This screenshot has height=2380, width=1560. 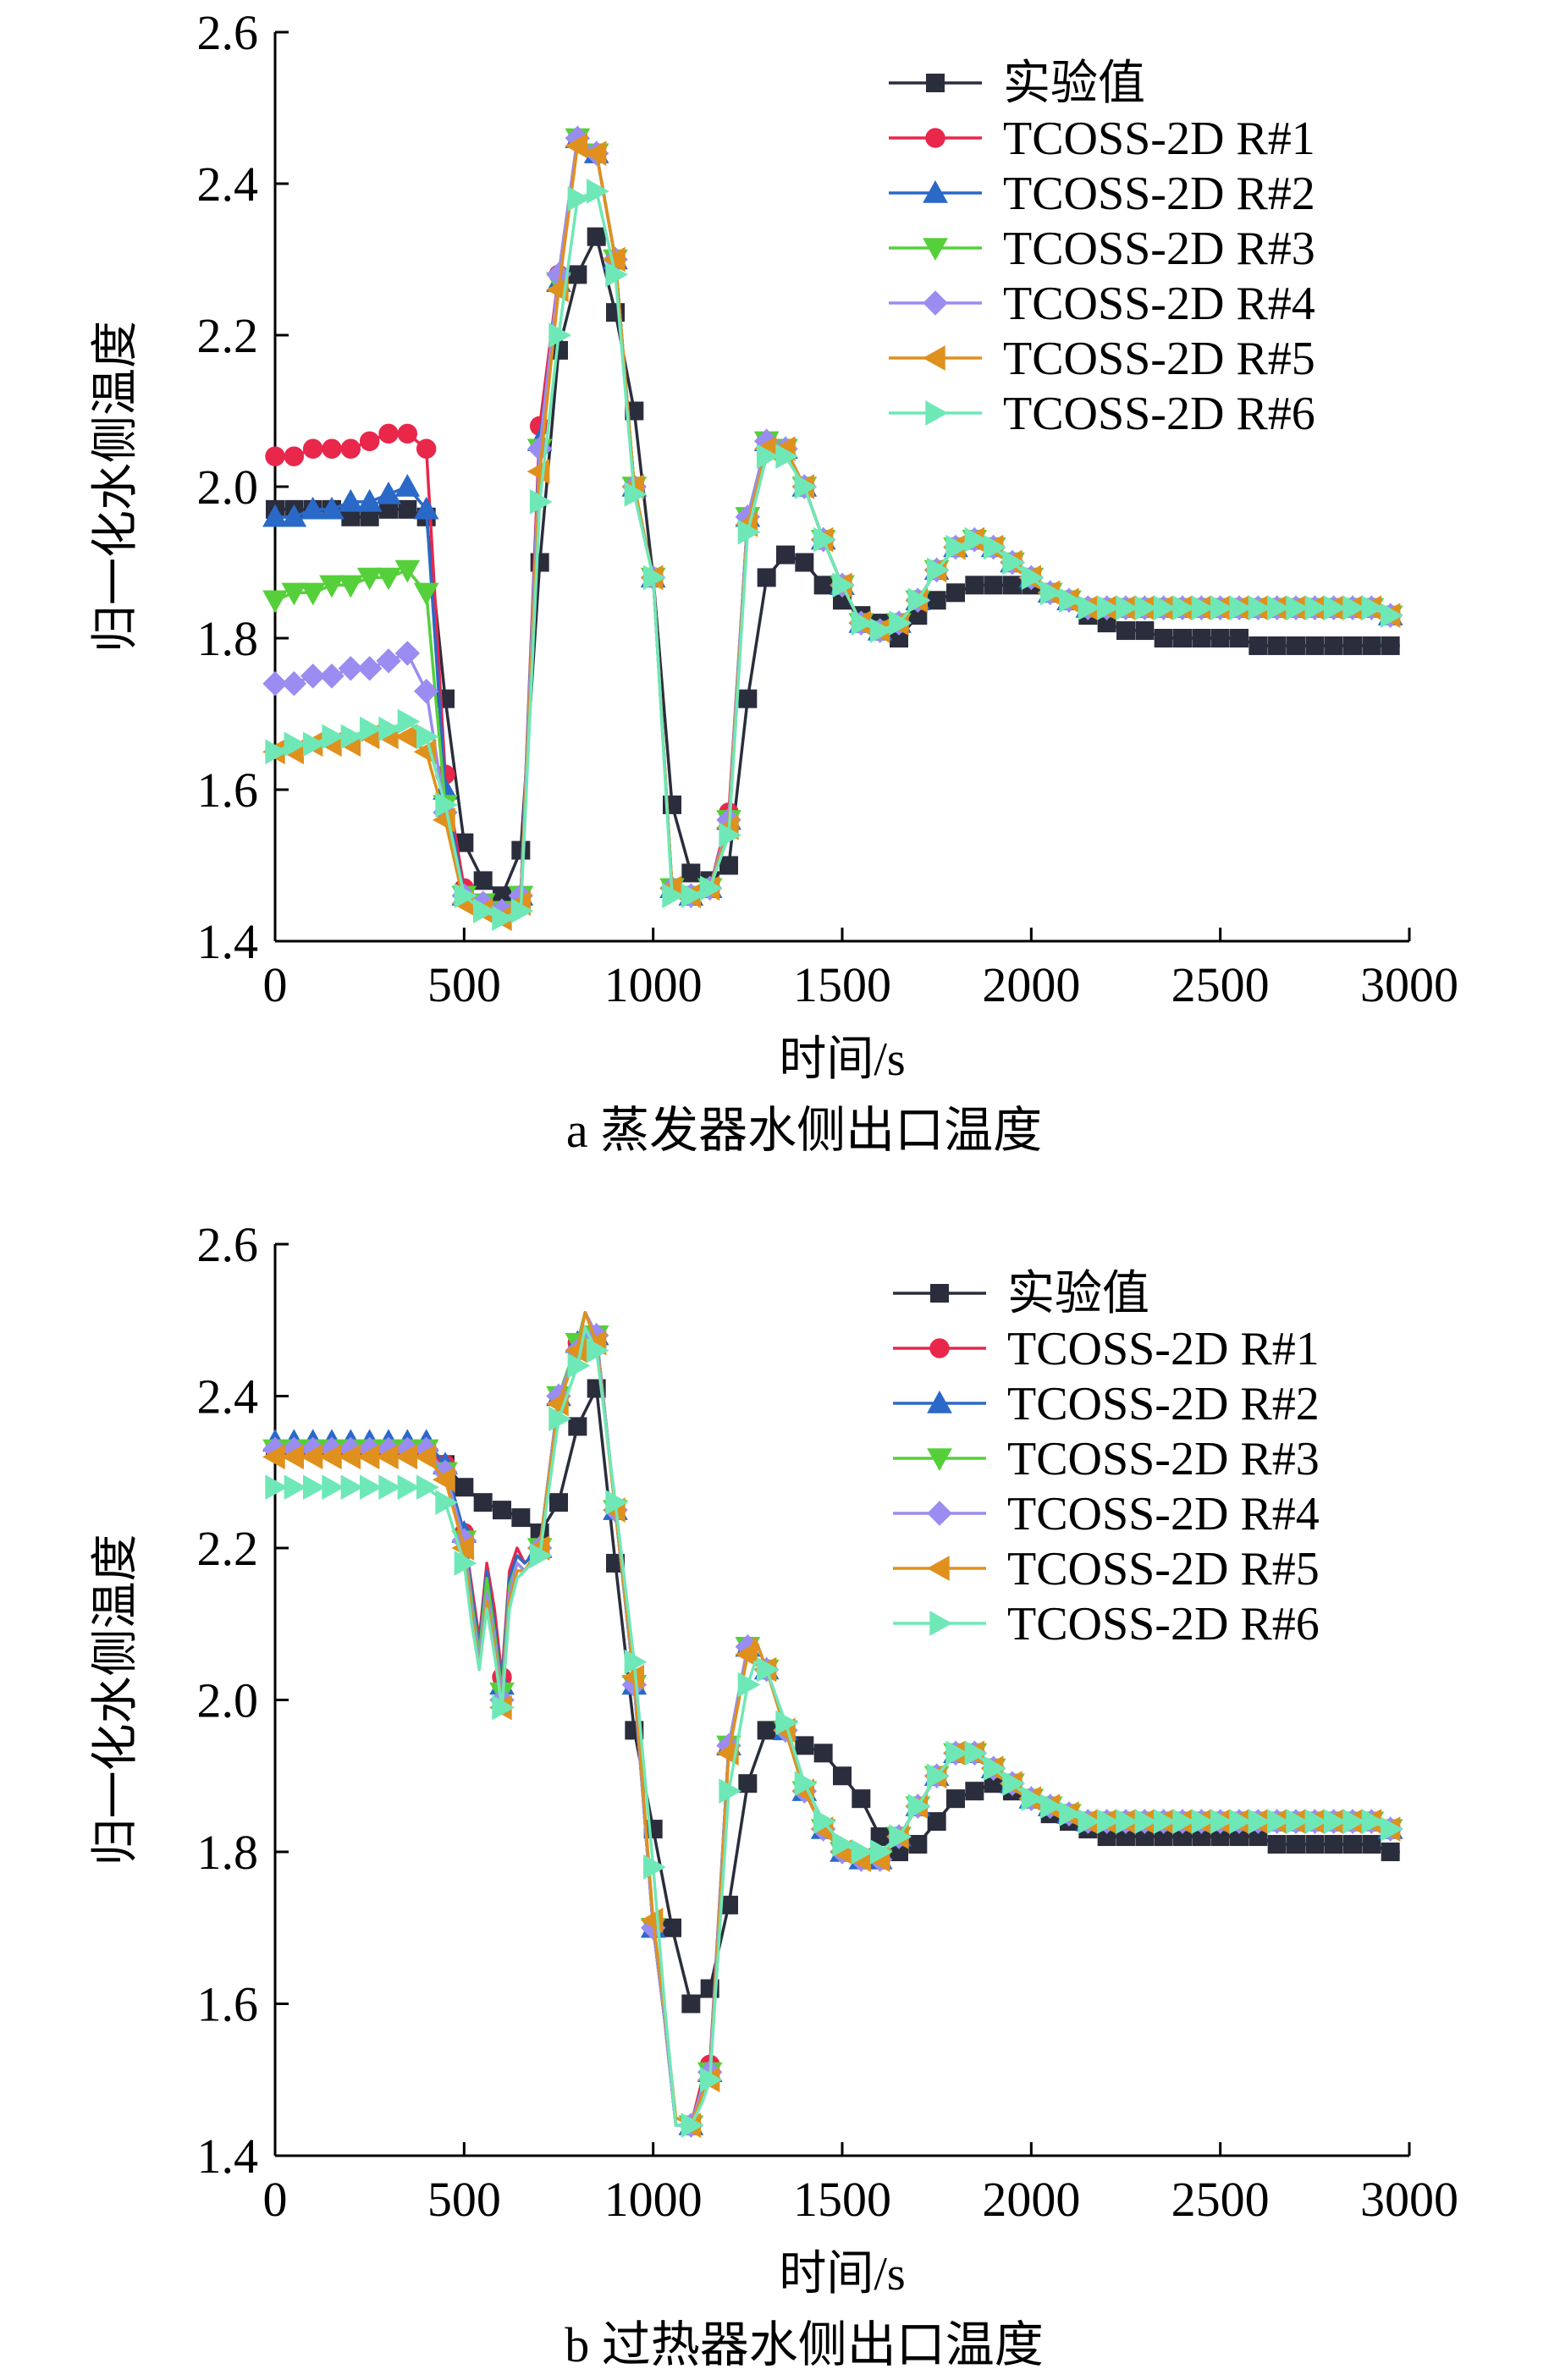 What do you see at coordinates (804, 1130) in the screenshot?
I see `panel-a-caption: a 蒸发器水侧出口温度` at bounding box center [804, 1130].